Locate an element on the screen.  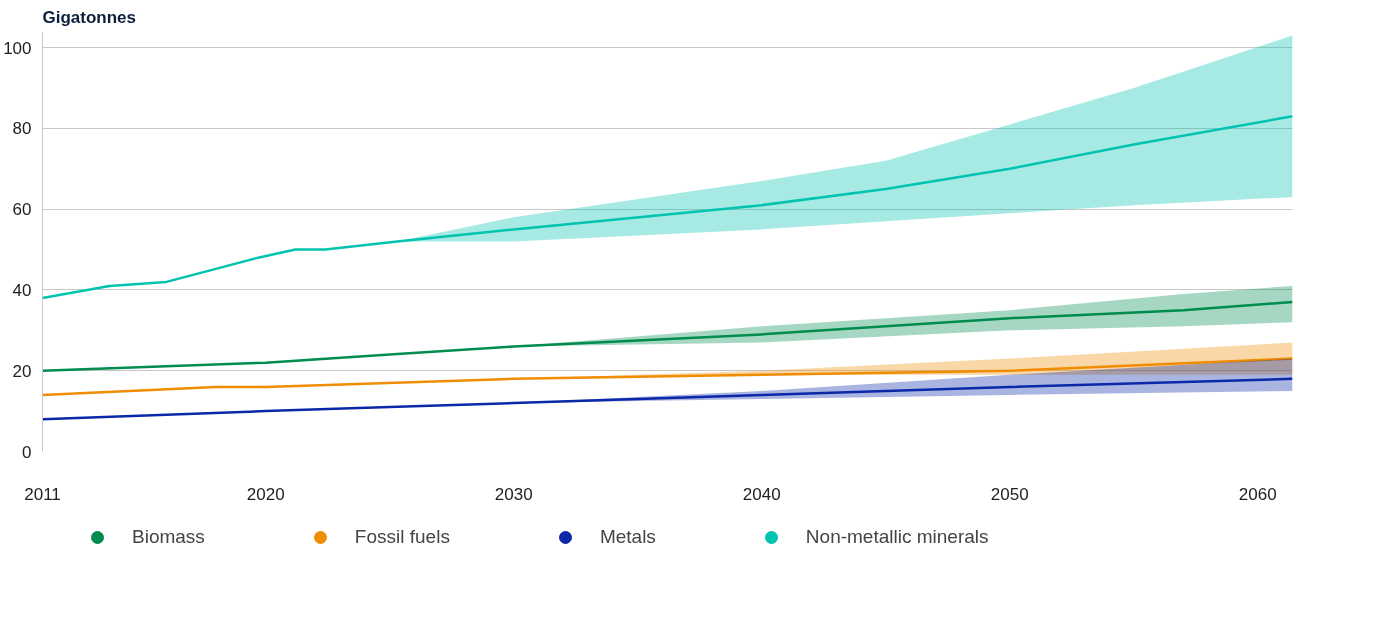
legend-label: Metals is located at coordinates (627, 537).